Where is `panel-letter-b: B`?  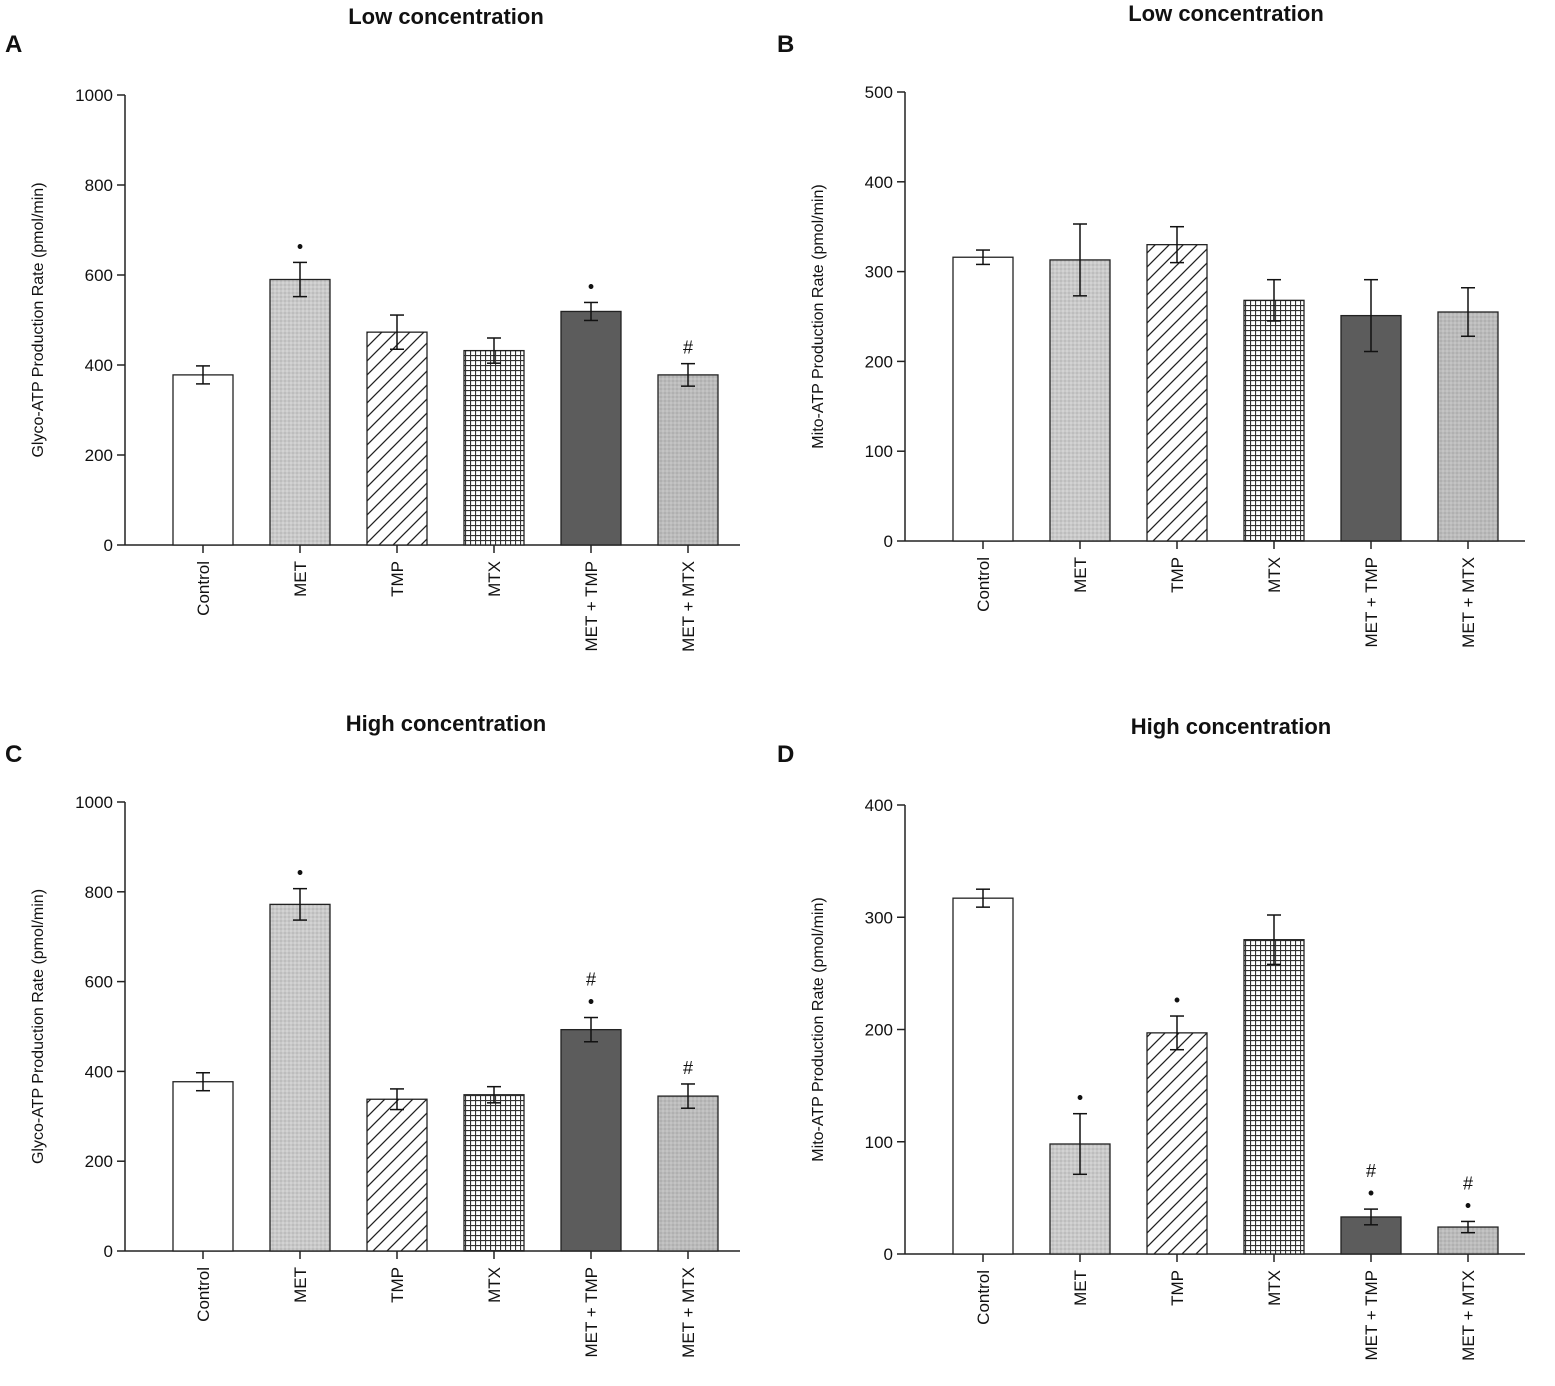
panel-letter-b: B is located at coordinates (785, 44).